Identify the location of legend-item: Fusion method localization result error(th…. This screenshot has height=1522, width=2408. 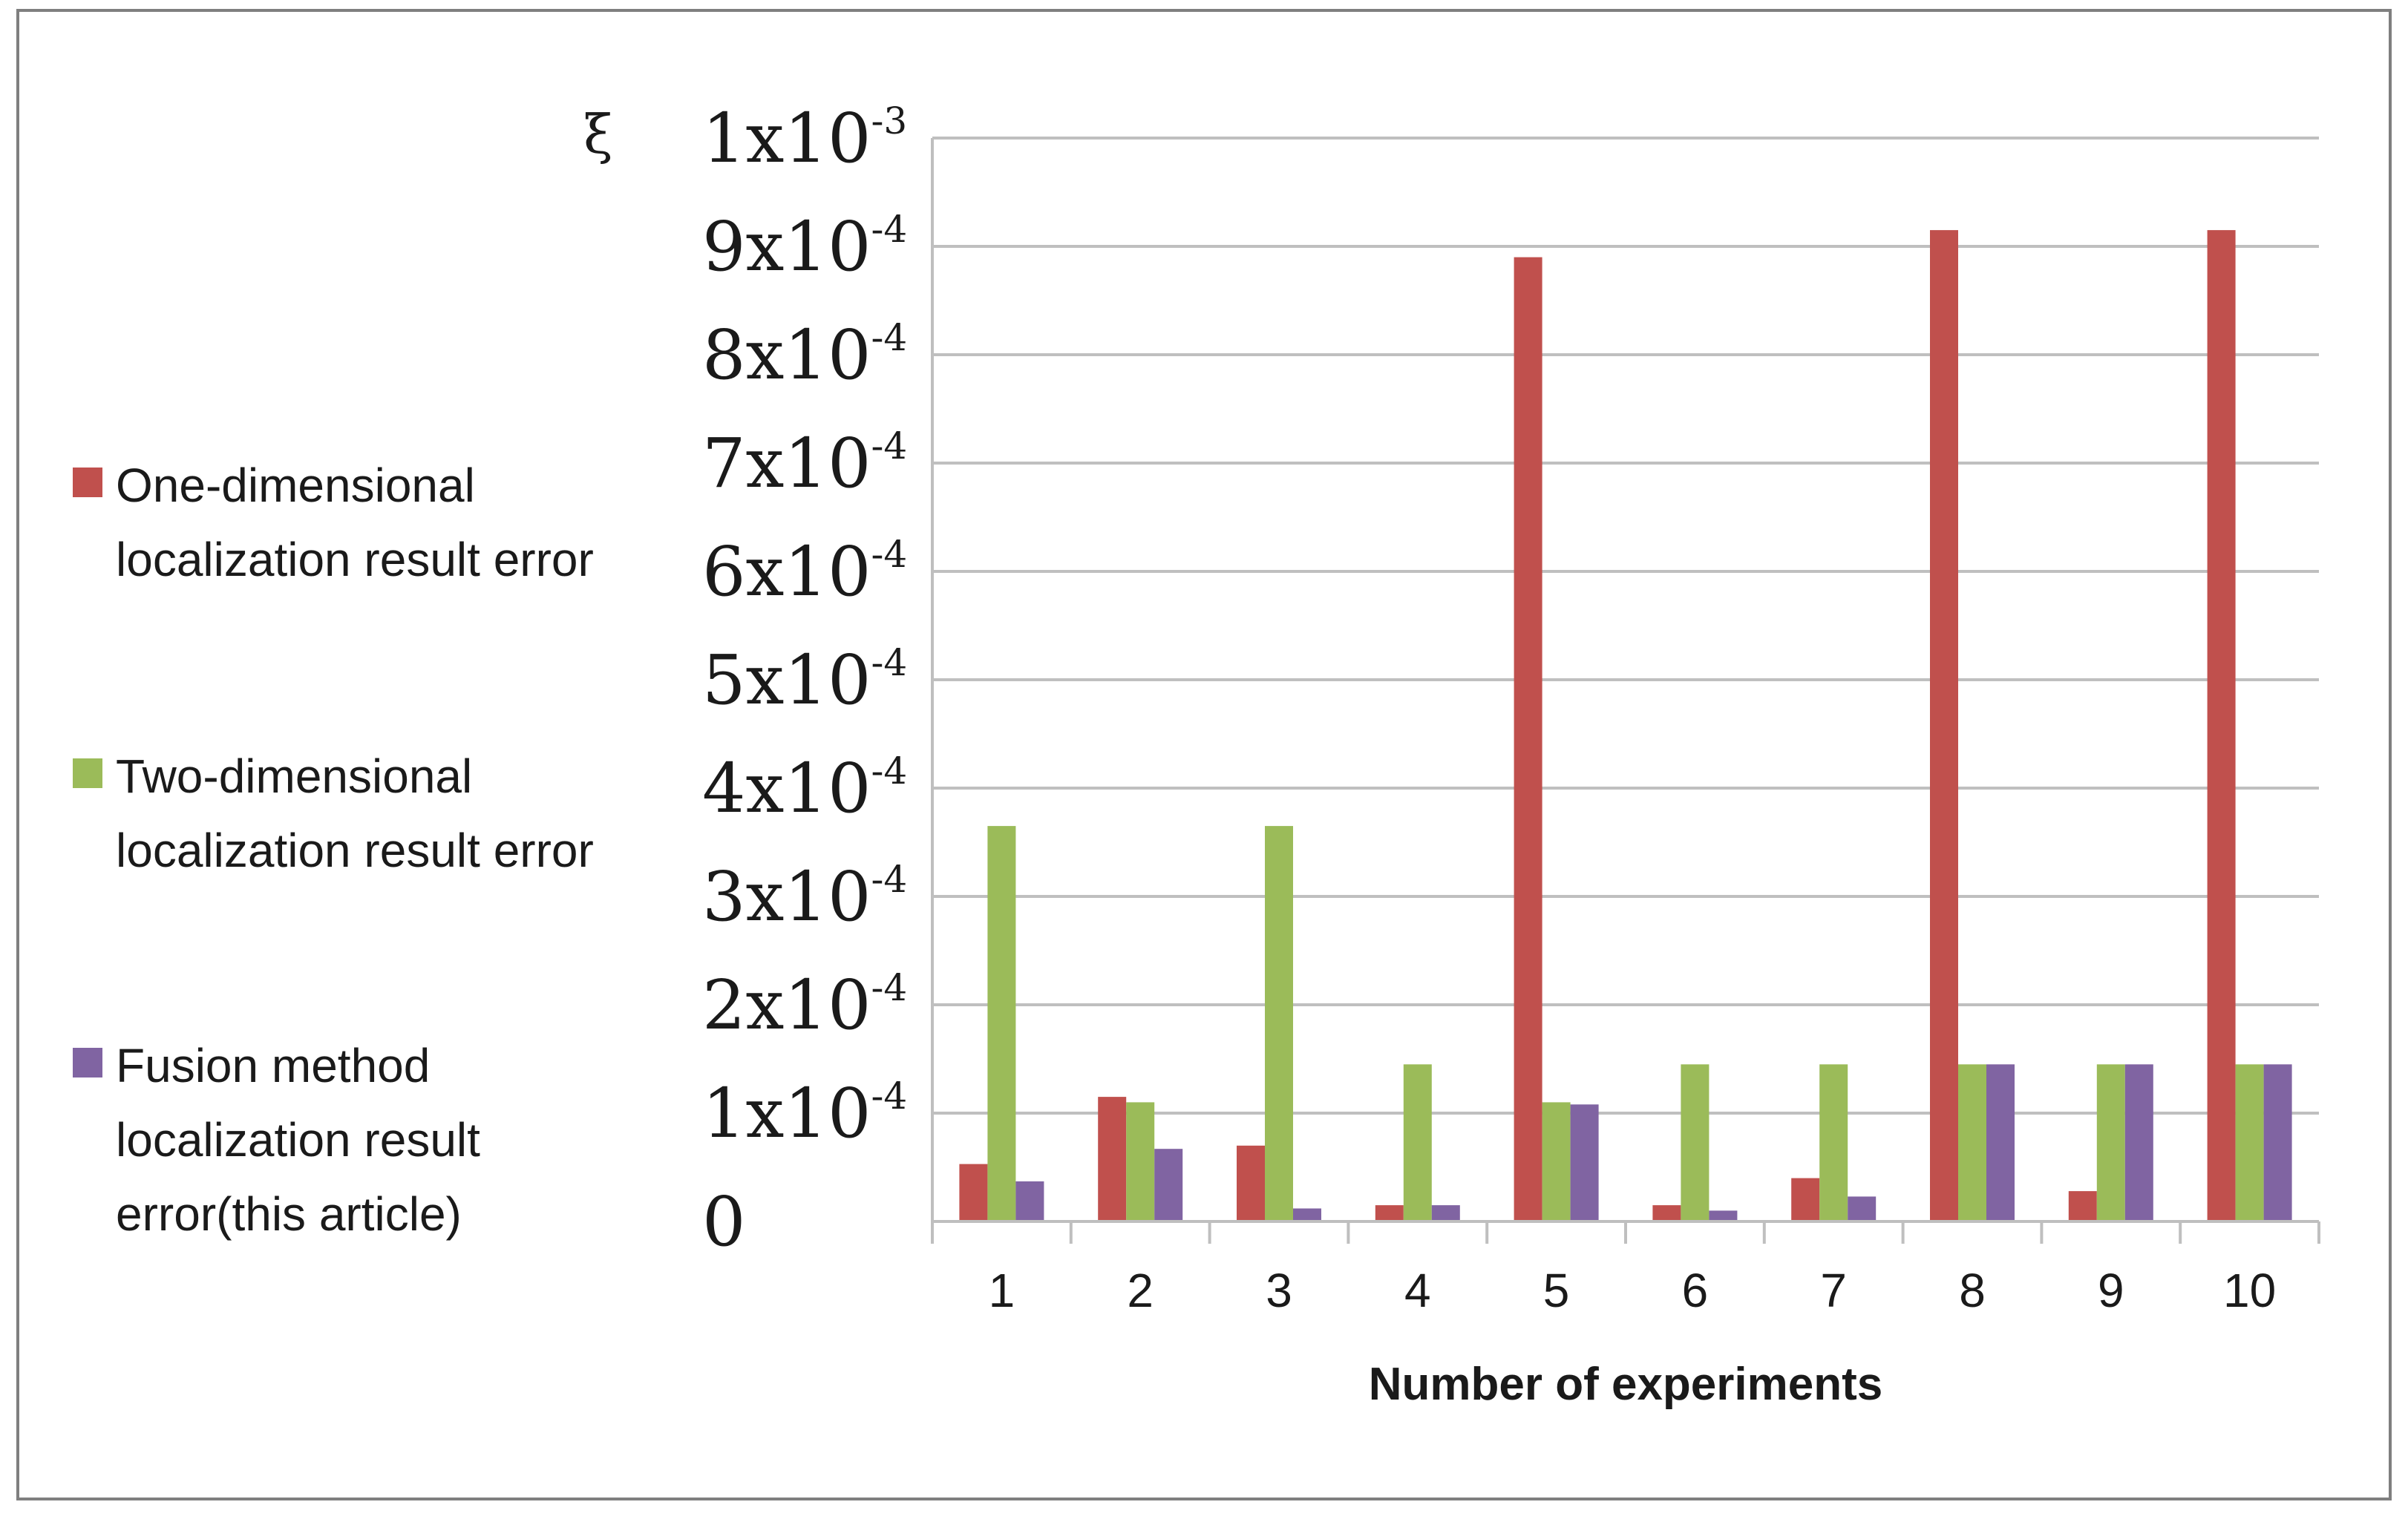
(277, 1140).